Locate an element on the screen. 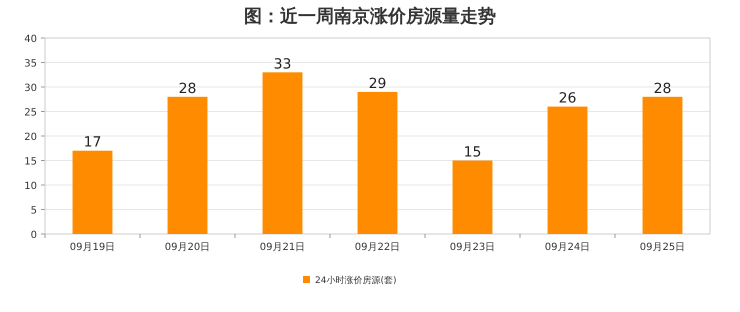 Image resolution: width=740 pixels, height=312 pixels. y-tick-label: 15 is located at coordinates (30, 162).